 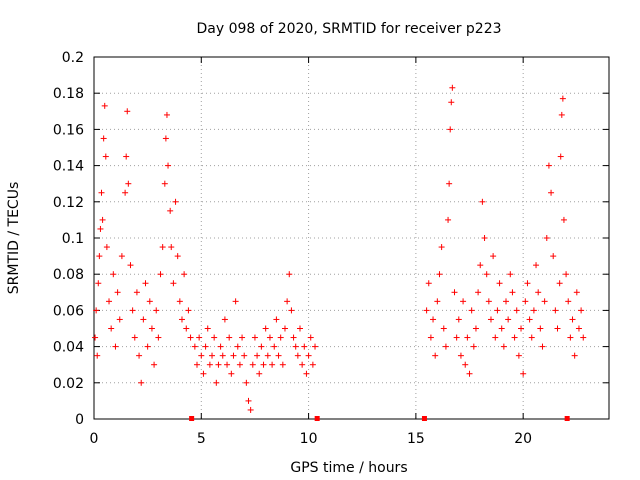 I want to click on x-tick-label: 10, so click(x=309, y=439).